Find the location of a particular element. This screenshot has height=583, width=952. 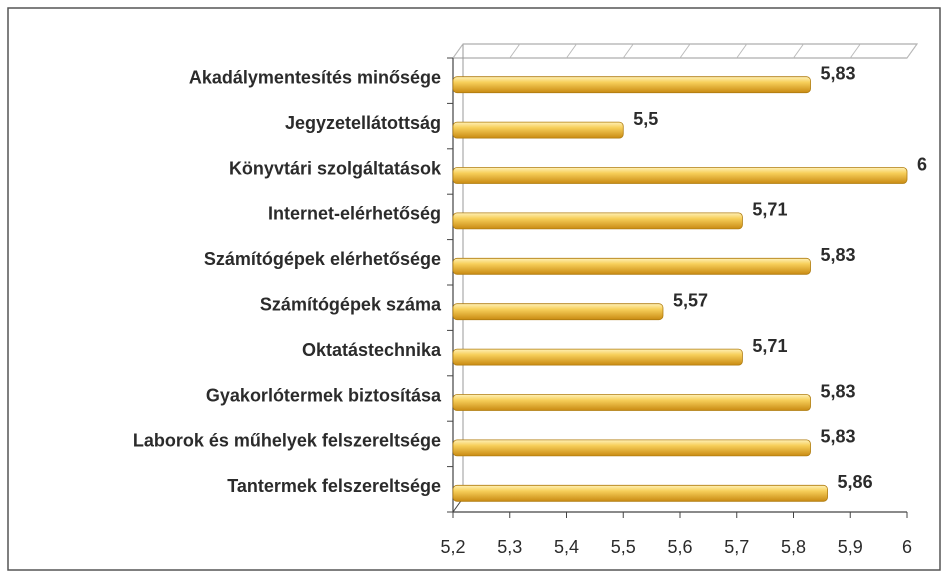

x-tick-label: 6 is located at coordinates (907, 547).